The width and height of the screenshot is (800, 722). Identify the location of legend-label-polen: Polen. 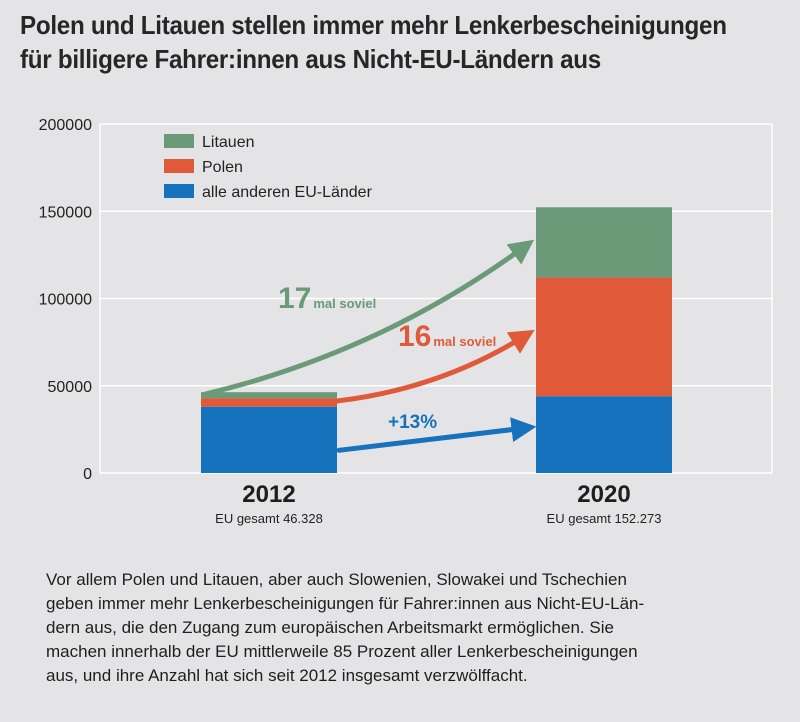
(222, 167).